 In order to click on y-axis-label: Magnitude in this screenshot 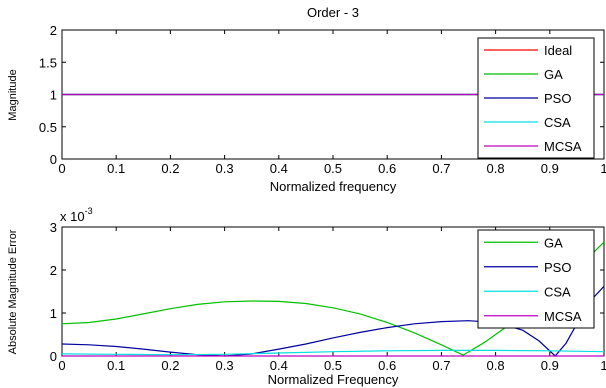, I will do `click(13, 94)`.